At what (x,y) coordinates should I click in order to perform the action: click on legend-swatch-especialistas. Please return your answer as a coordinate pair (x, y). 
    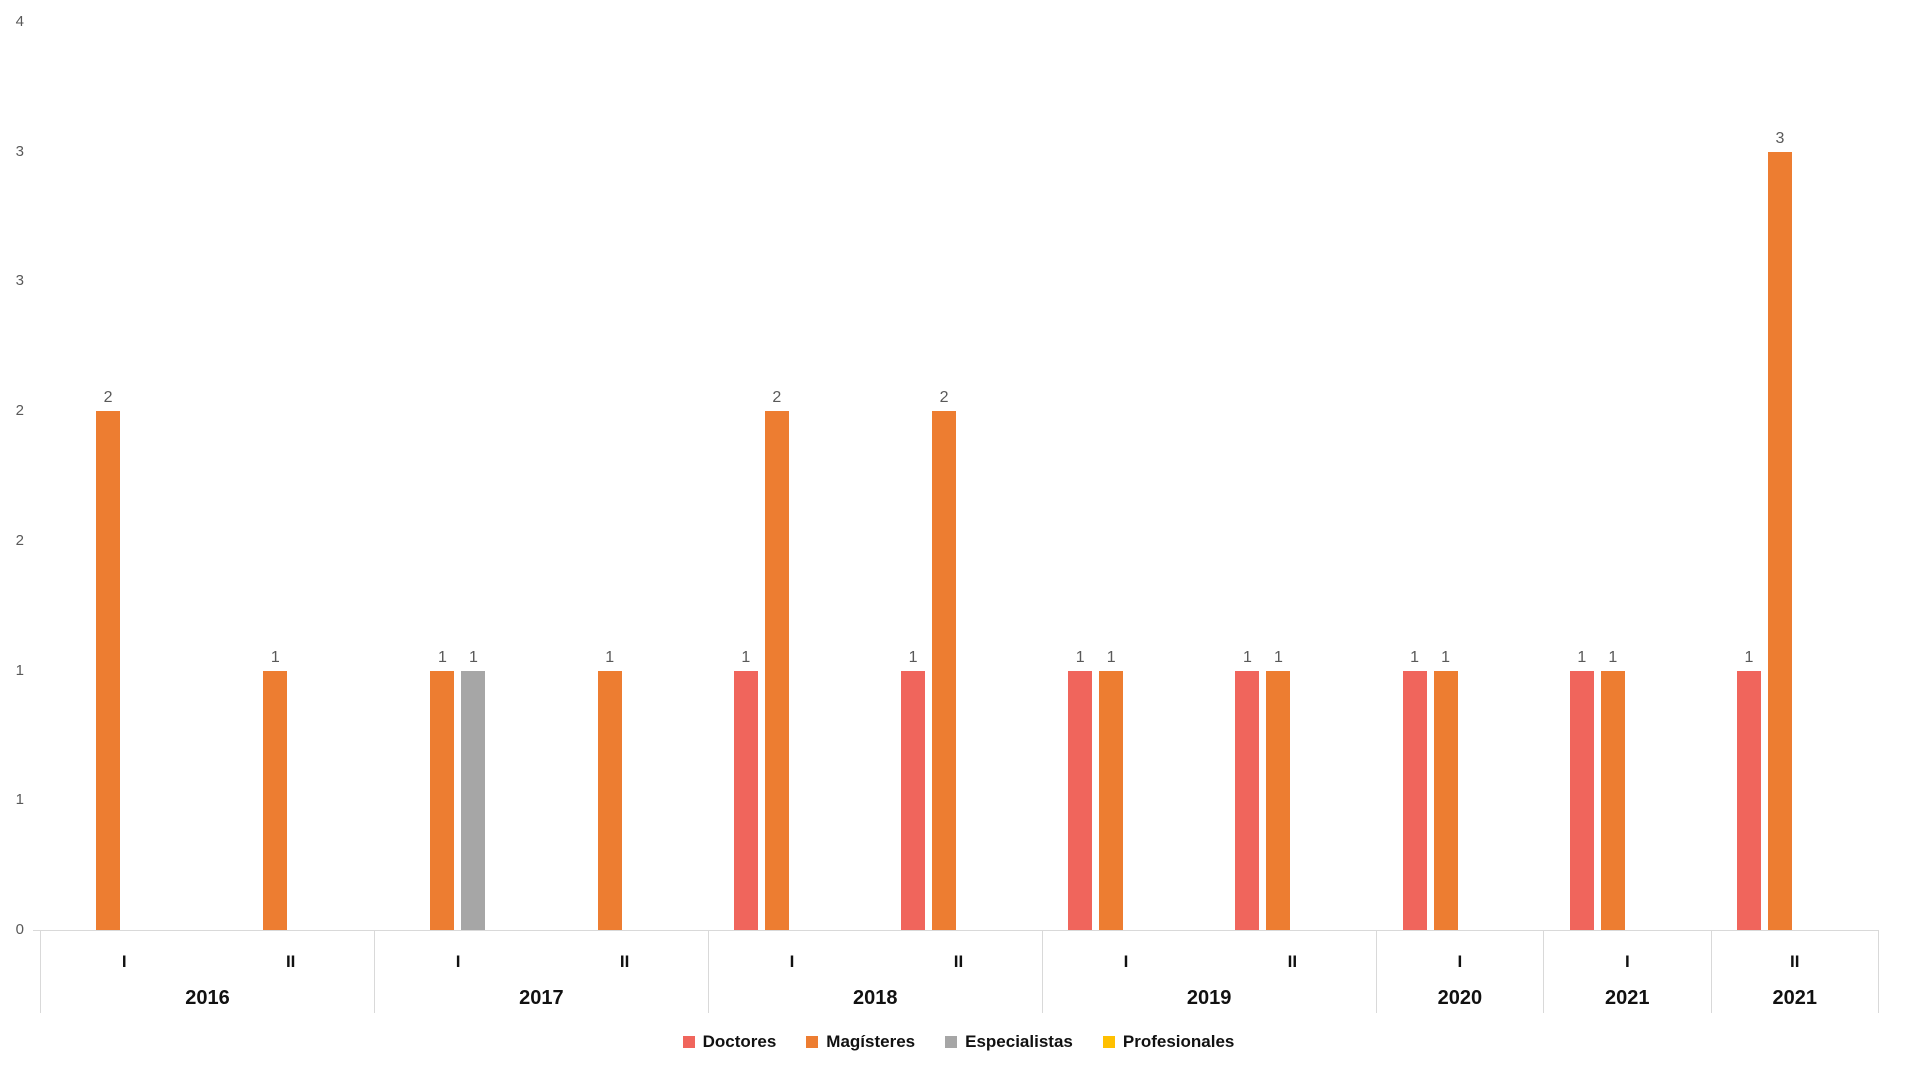
    Looking at the image, I should click on (951, 1042).